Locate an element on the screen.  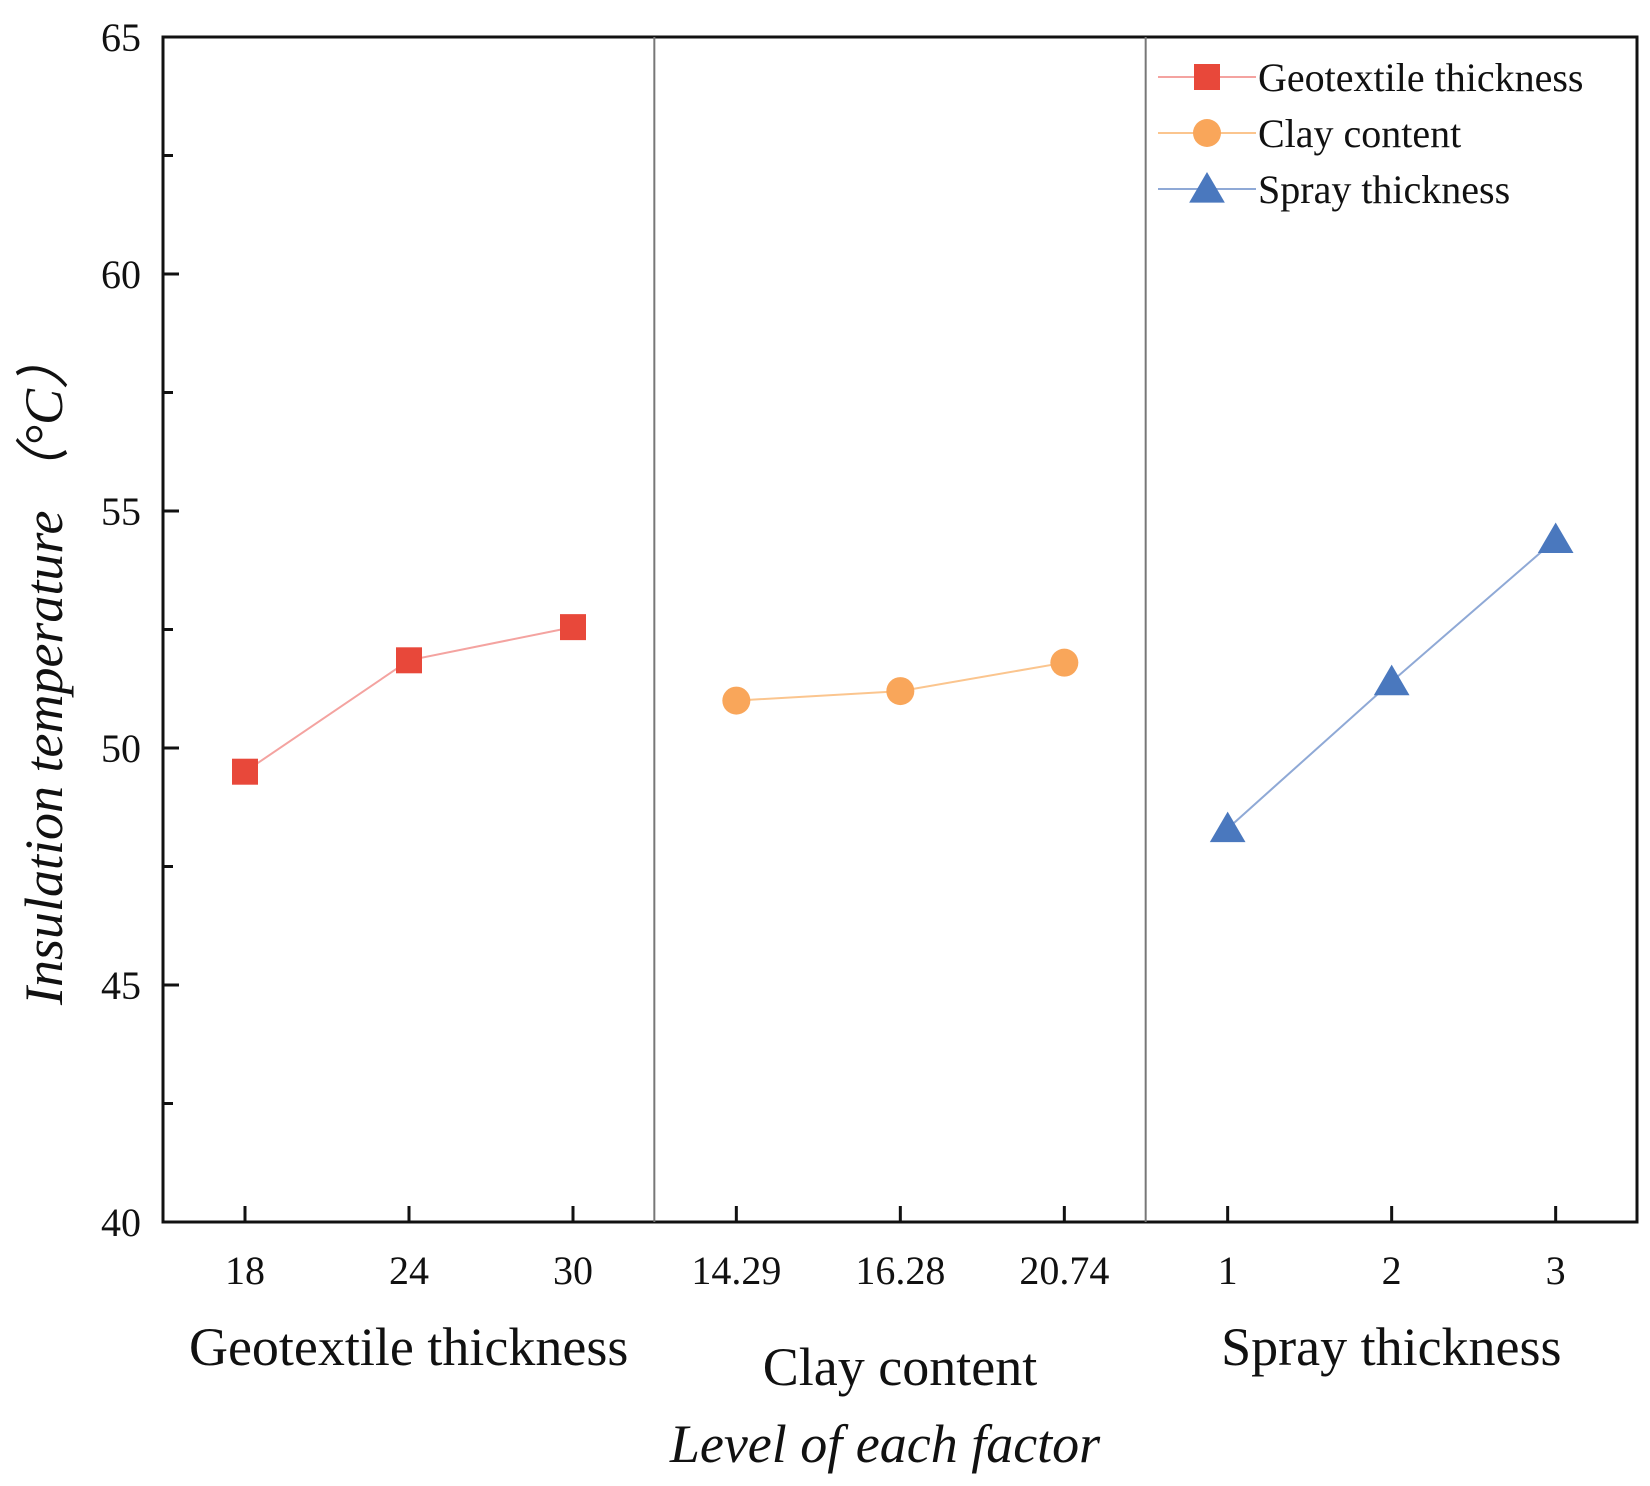
x-tick-label: 16.28 is located at coordinates (900, 1270).